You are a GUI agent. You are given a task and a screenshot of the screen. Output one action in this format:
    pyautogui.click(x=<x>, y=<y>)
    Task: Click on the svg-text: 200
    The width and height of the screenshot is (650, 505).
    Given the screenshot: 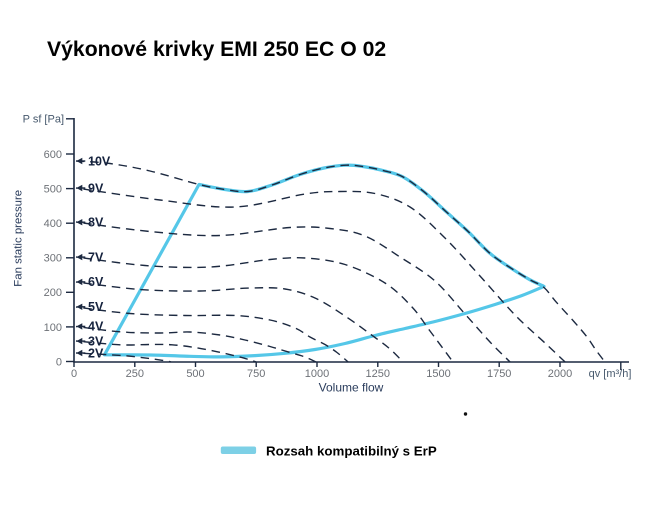 What is the action you would take?
    pyautogui.click(x=53, y=293)
    